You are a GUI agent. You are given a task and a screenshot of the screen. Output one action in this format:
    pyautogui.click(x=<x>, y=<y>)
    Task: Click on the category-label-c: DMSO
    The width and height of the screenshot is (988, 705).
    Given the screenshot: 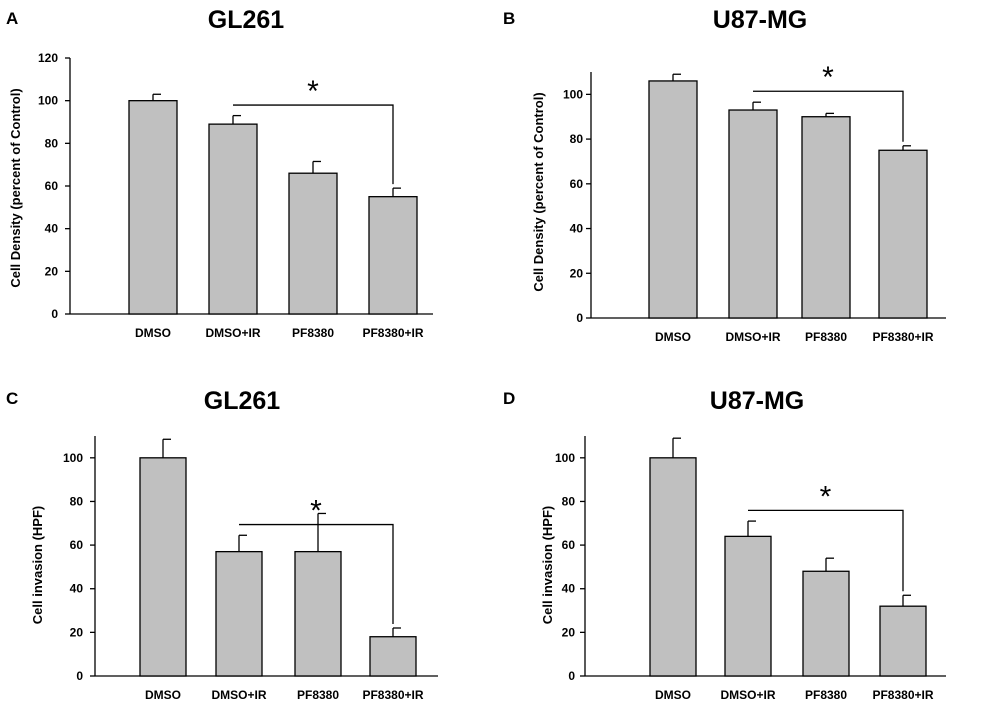 What is the action you would take?
    pyautogui.click(x=163, y=695)
    